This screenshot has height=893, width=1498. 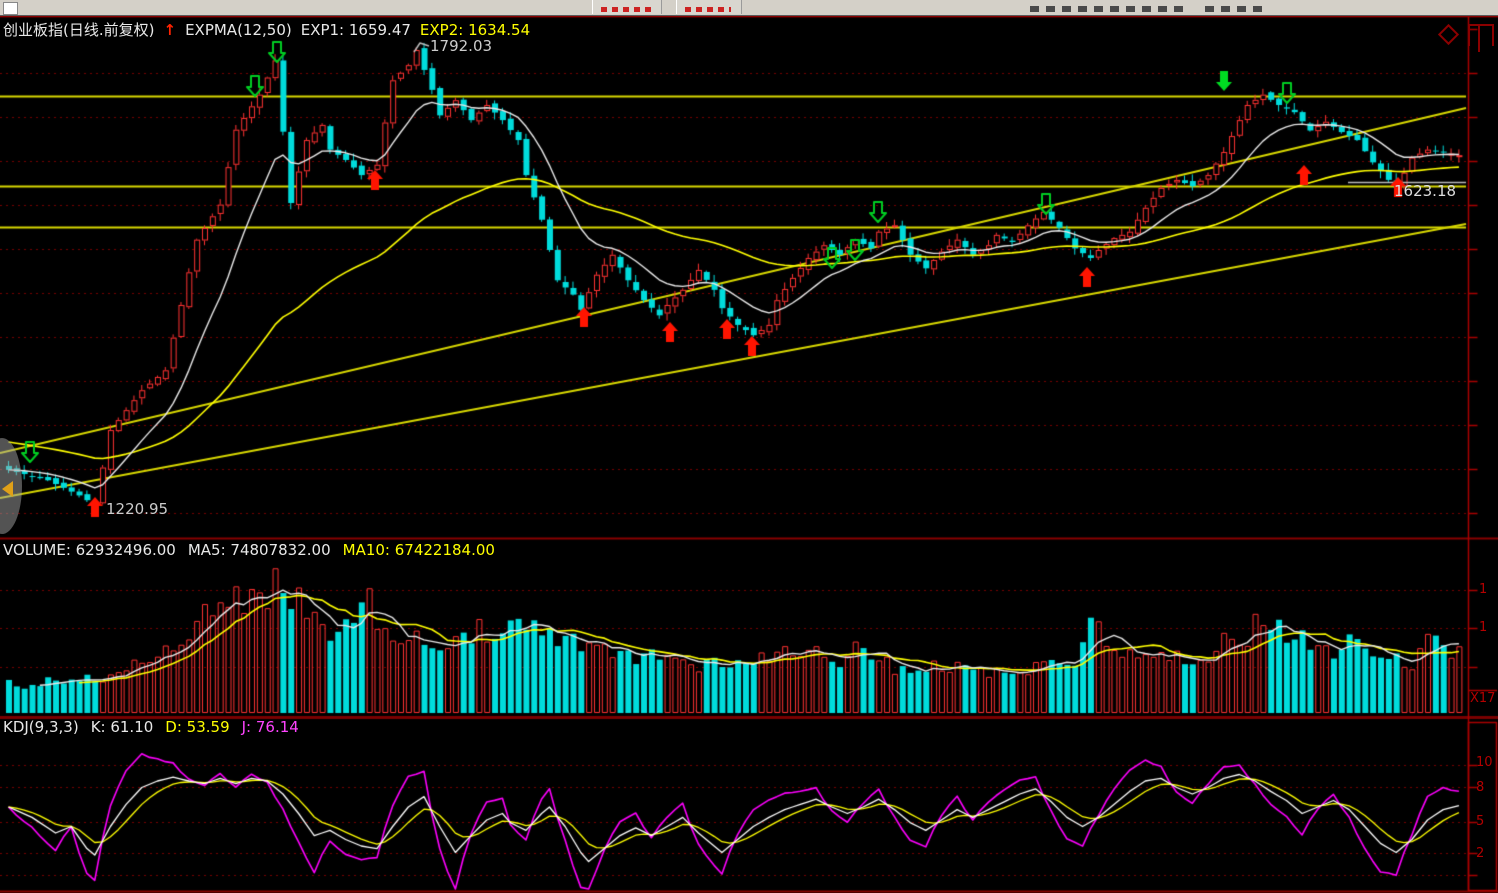 I want to click on panel-expand-arrow-icon, so click(x=7, y=489).